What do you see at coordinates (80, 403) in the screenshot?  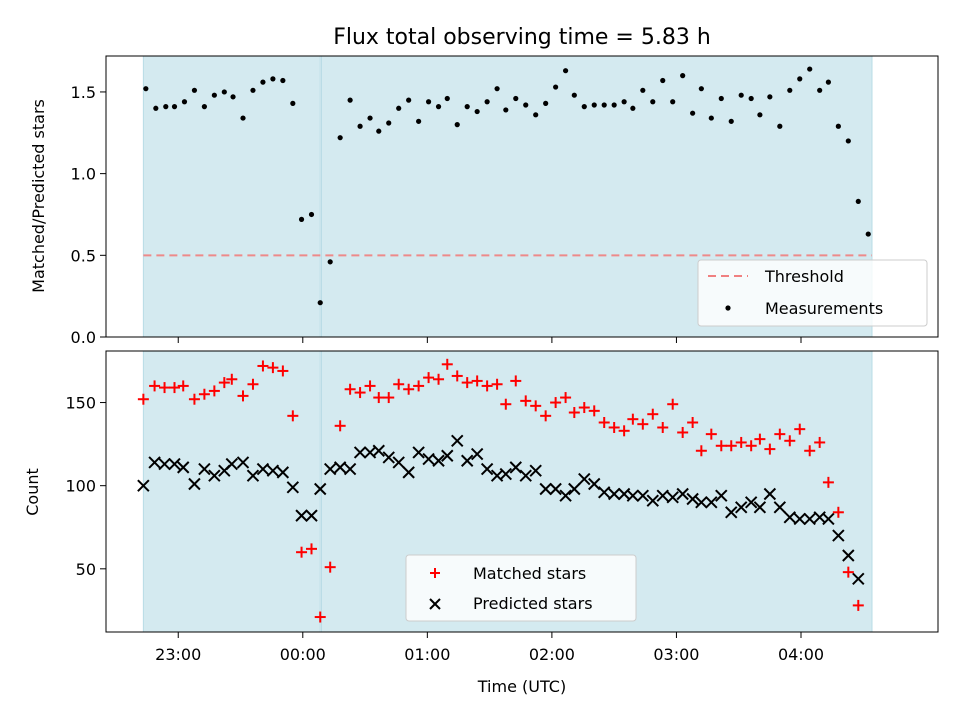 I see `y-tick-label: 150` at bounding box center [80, 403].